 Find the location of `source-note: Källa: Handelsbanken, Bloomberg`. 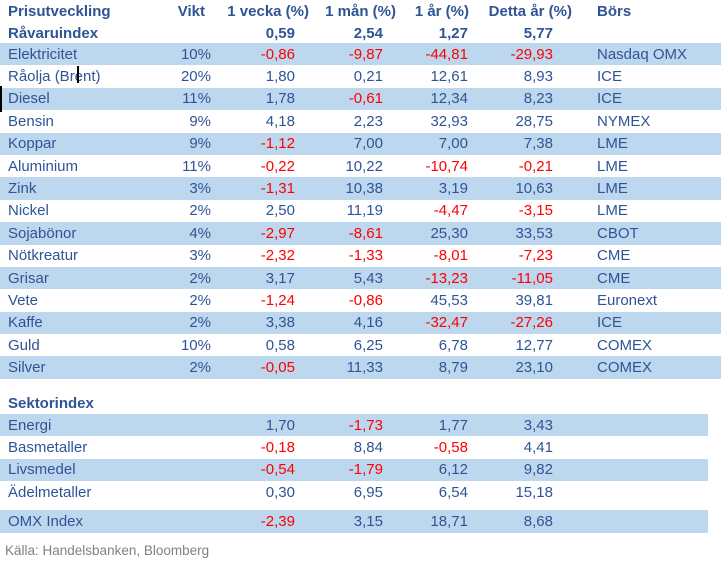

source-note: Källa: Handelsbanken, Bloomberg is located at coordinates (107, 550).